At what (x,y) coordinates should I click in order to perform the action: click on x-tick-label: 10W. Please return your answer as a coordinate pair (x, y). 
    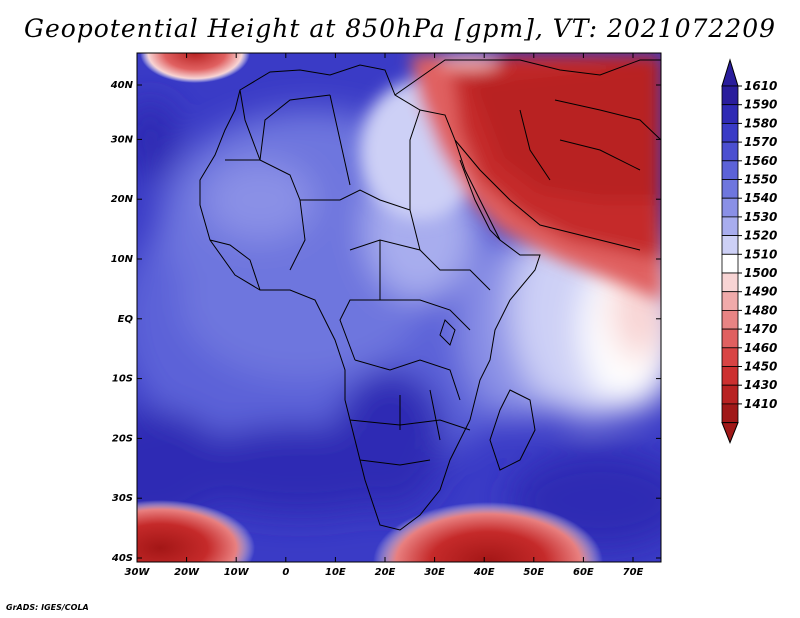
    Looking at the image, I should click on (237, 572).